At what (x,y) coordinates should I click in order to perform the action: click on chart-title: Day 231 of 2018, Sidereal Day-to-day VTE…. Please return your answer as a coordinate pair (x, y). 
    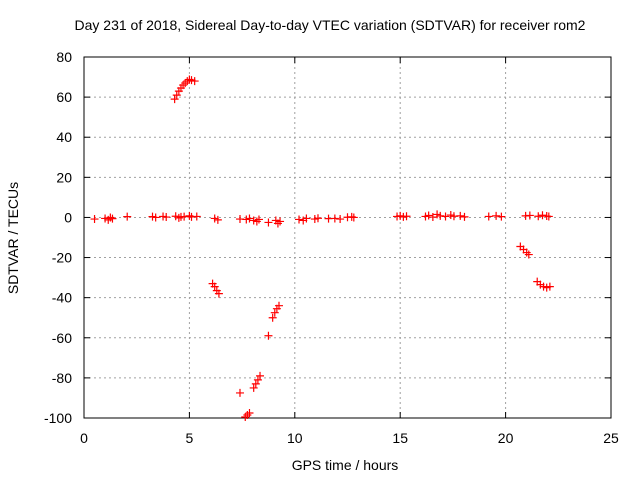
    Looking at the image, I should click on (330, 25).